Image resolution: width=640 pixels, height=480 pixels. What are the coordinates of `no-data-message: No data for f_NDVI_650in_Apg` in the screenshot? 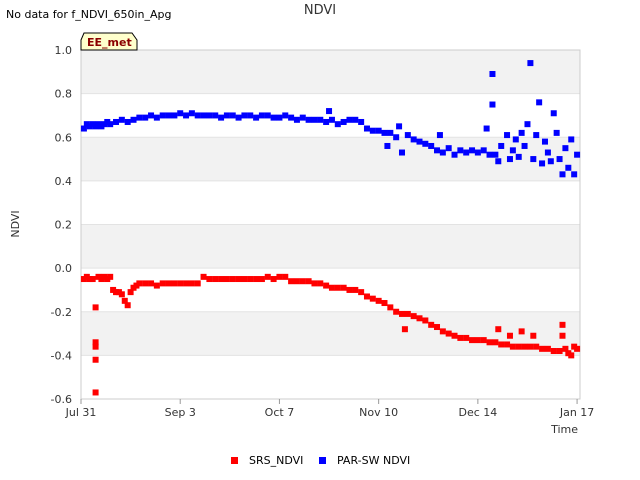 It's located at (89, 14).